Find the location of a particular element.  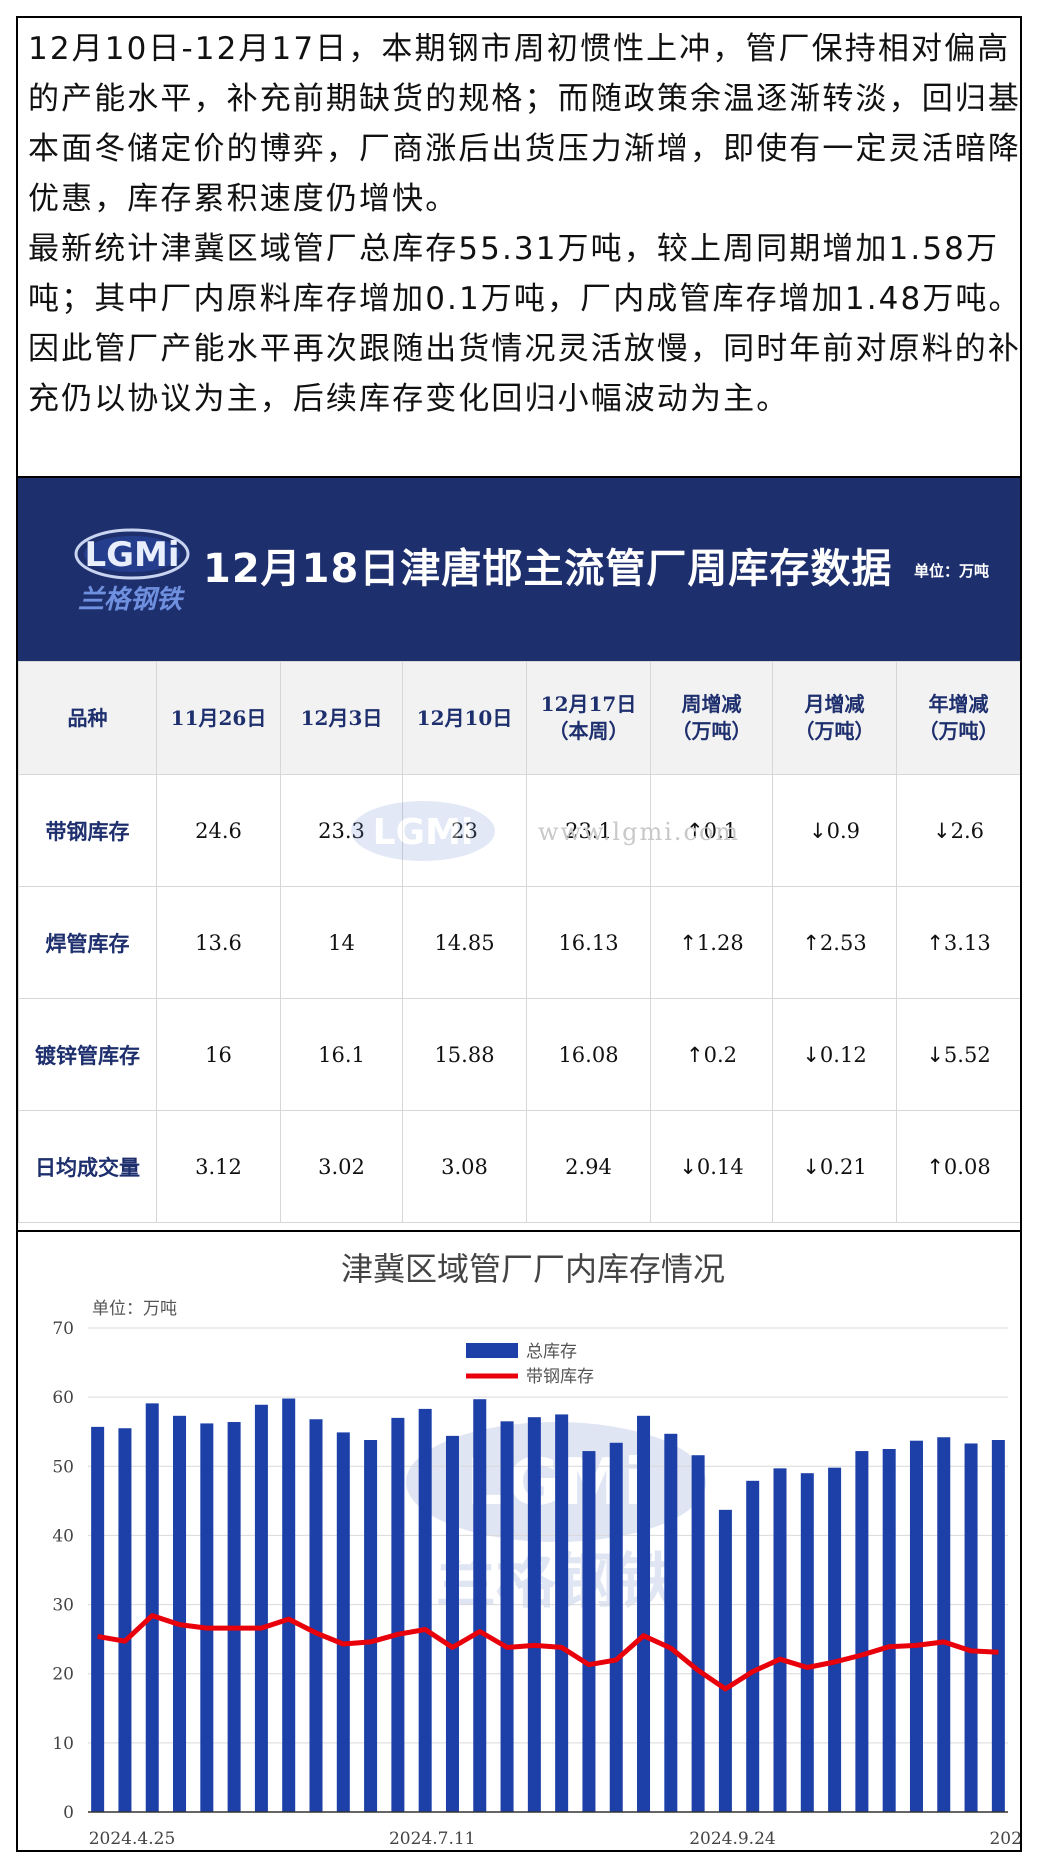

table-cell: 3.02 is located at coordinates (341, 1166).